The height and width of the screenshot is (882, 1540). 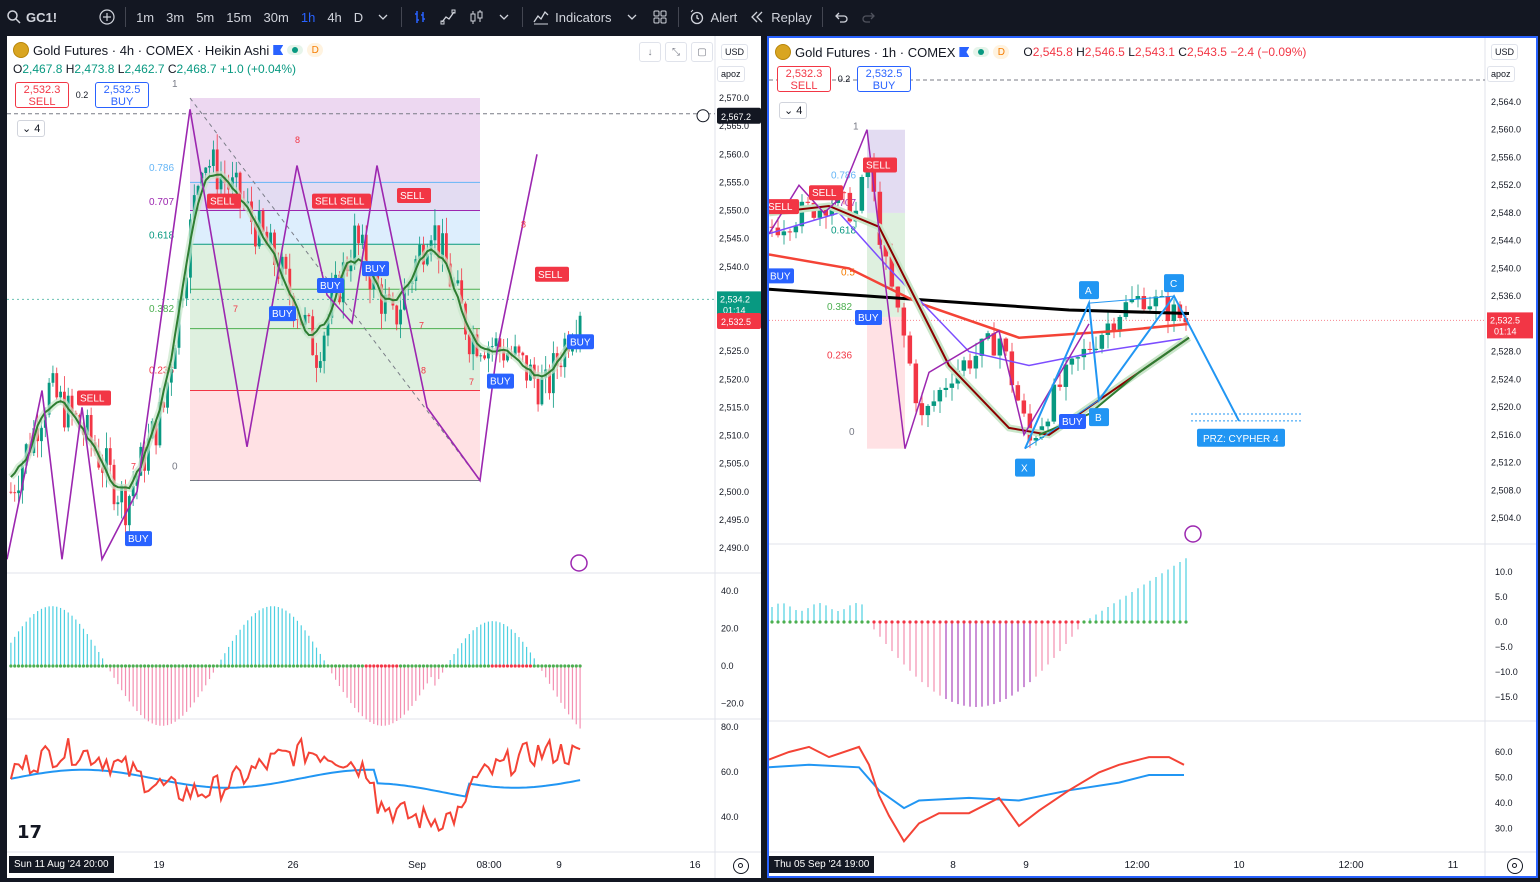 What do you see at coordinates (572, 17) in the screenshot?
I see `indicators-button: Indicators` at bounding box center [572, 17].